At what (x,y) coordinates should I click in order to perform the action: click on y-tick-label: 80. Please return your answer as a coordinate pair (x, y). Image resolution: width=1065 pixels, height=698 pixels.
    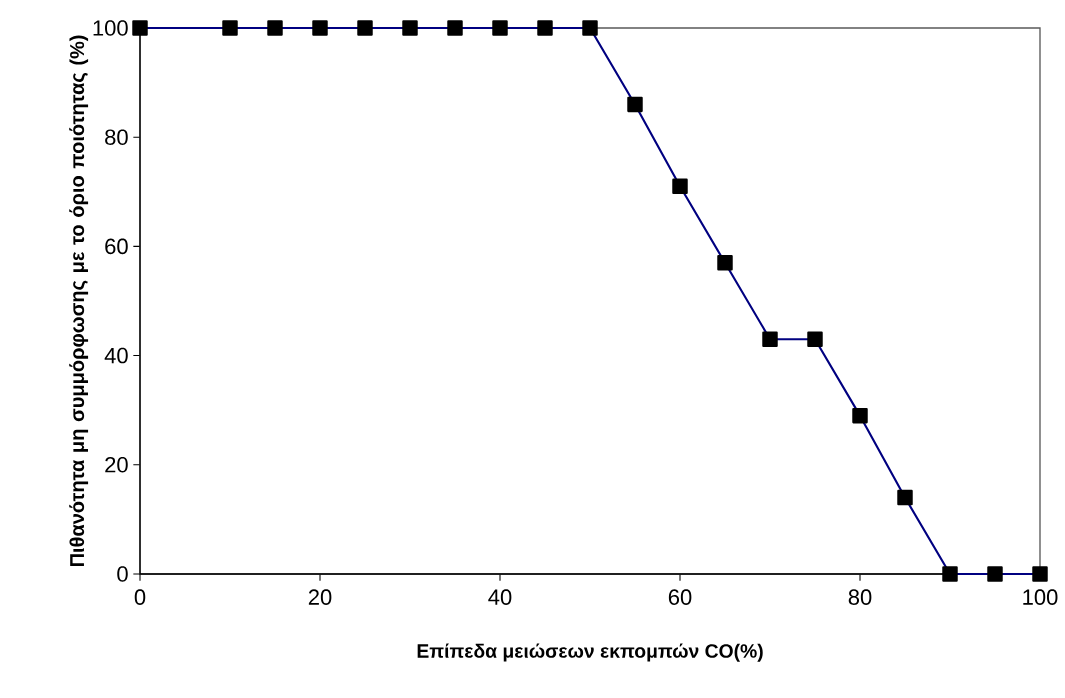
    Looking at the image, I should click on (116, 137).